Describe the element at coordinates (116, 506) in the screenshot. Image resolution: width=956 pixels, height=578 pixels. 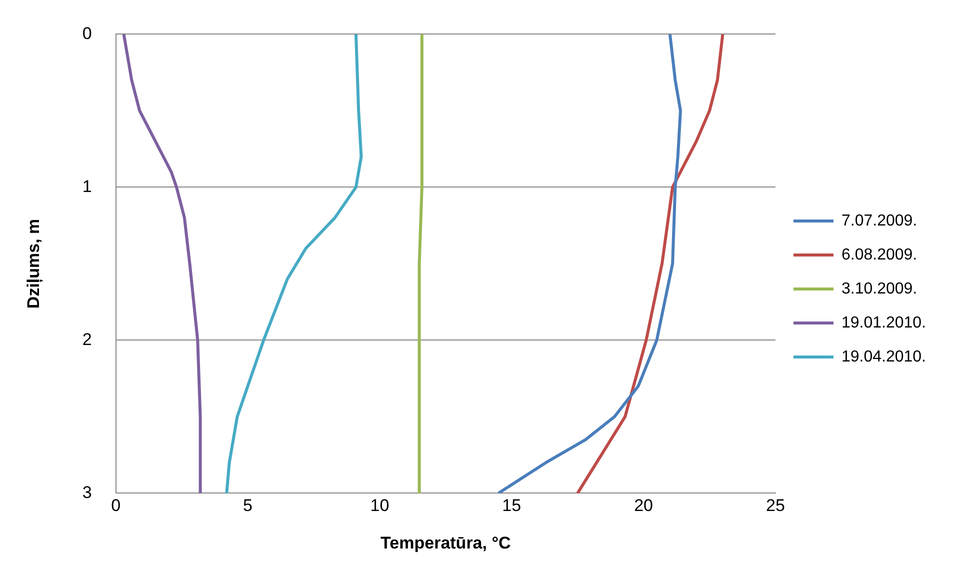
I see `x-tick-label: 0` at that location.